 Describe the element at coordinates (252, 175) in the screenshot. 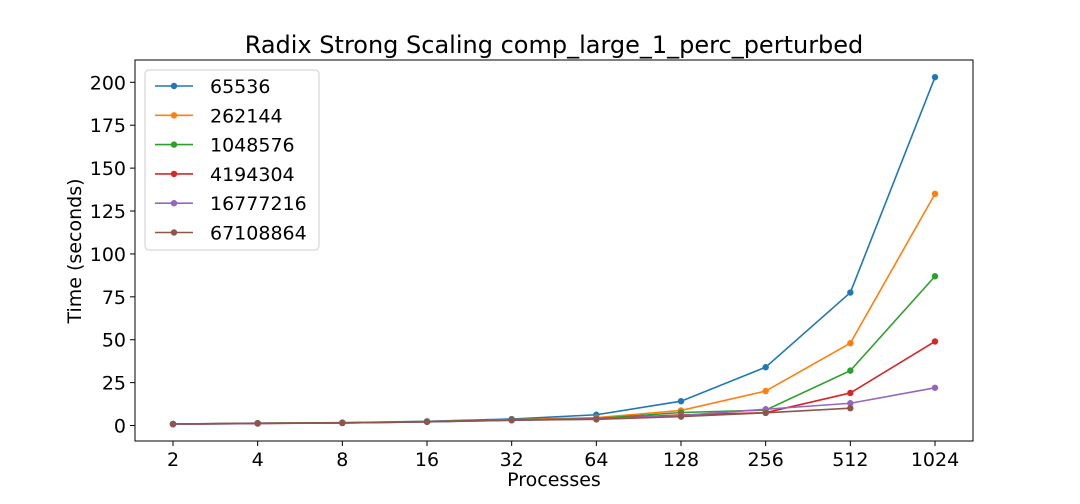

I see `legend-label: 4194304` at that location.